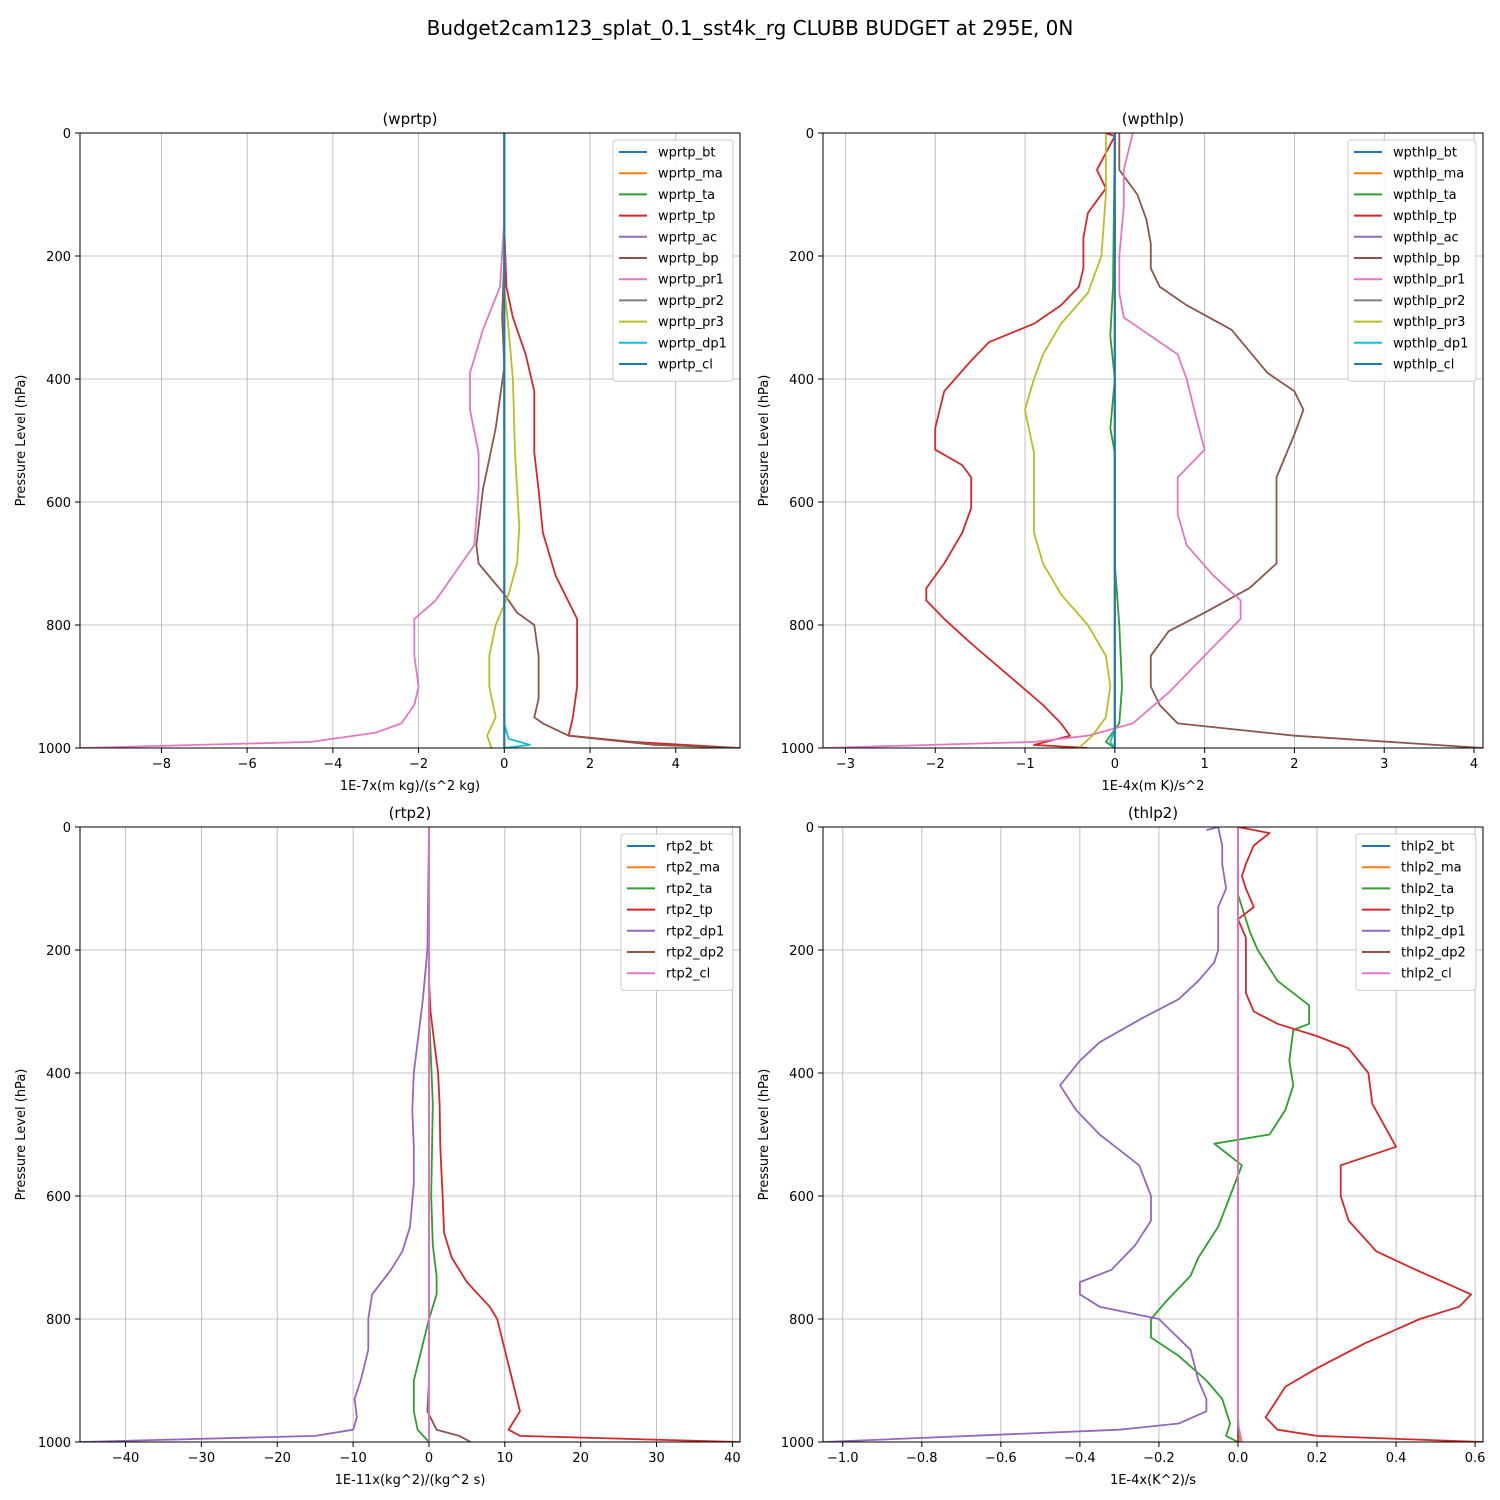  Describe the element at coordinates (1317, 1458) in the screenshot. I see `x-tick-label: 0.2` at that location.